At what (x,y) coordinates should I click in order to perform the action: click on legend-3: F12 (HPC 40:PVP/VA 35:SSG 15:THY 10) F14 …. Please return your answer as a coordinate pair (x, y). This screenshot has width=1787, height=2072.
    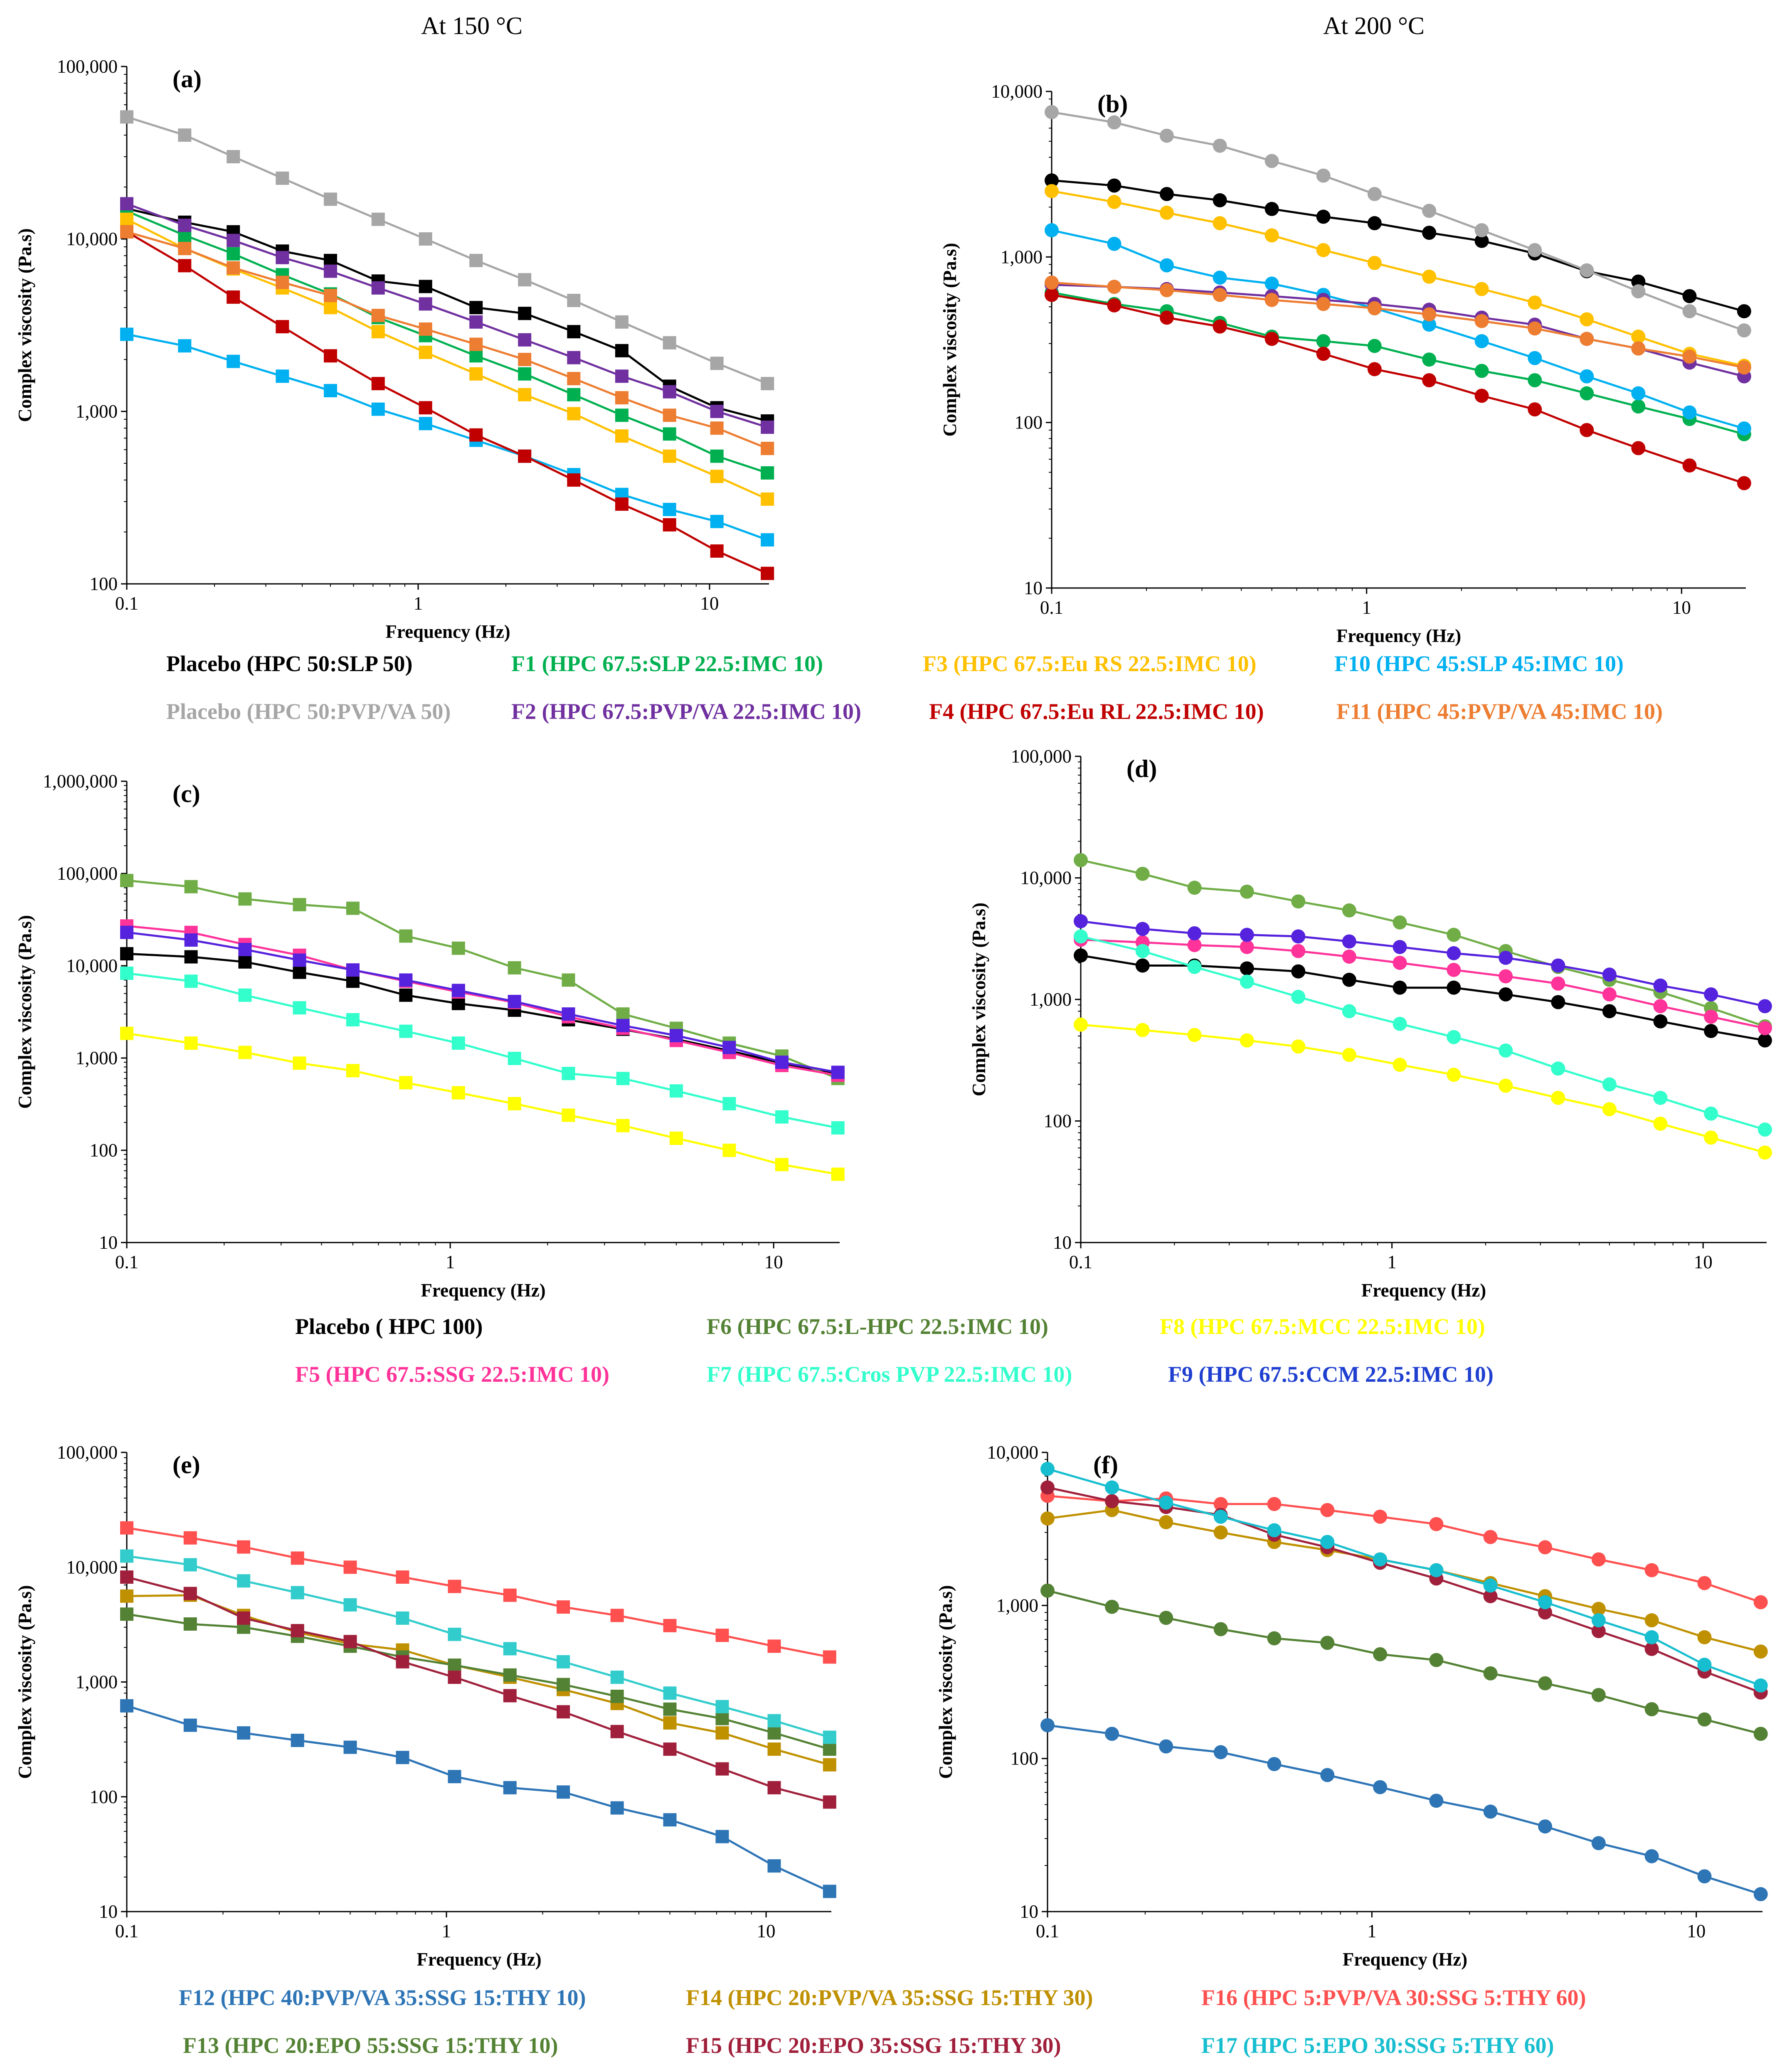
    Looking at the image, I should click on (882, 2022).